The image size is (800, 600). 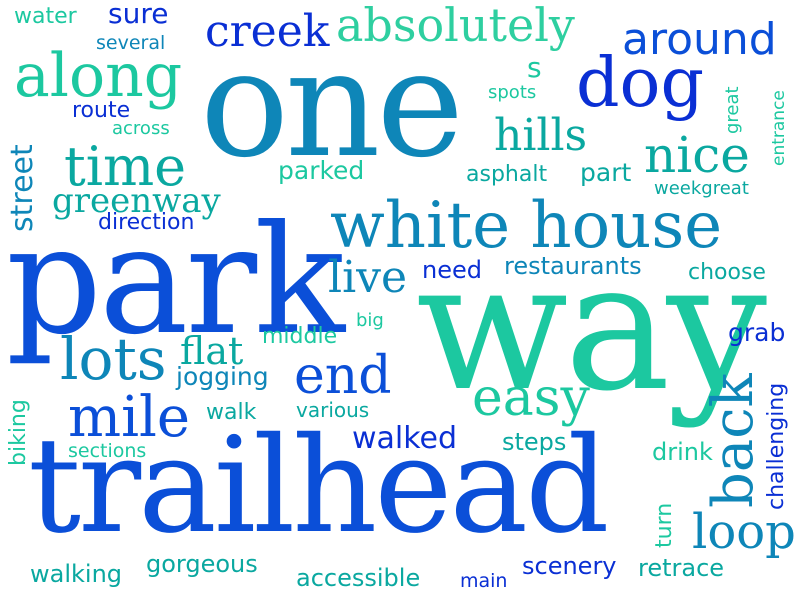 I want to click on word-parked: parked, so click(x=321, y=170).